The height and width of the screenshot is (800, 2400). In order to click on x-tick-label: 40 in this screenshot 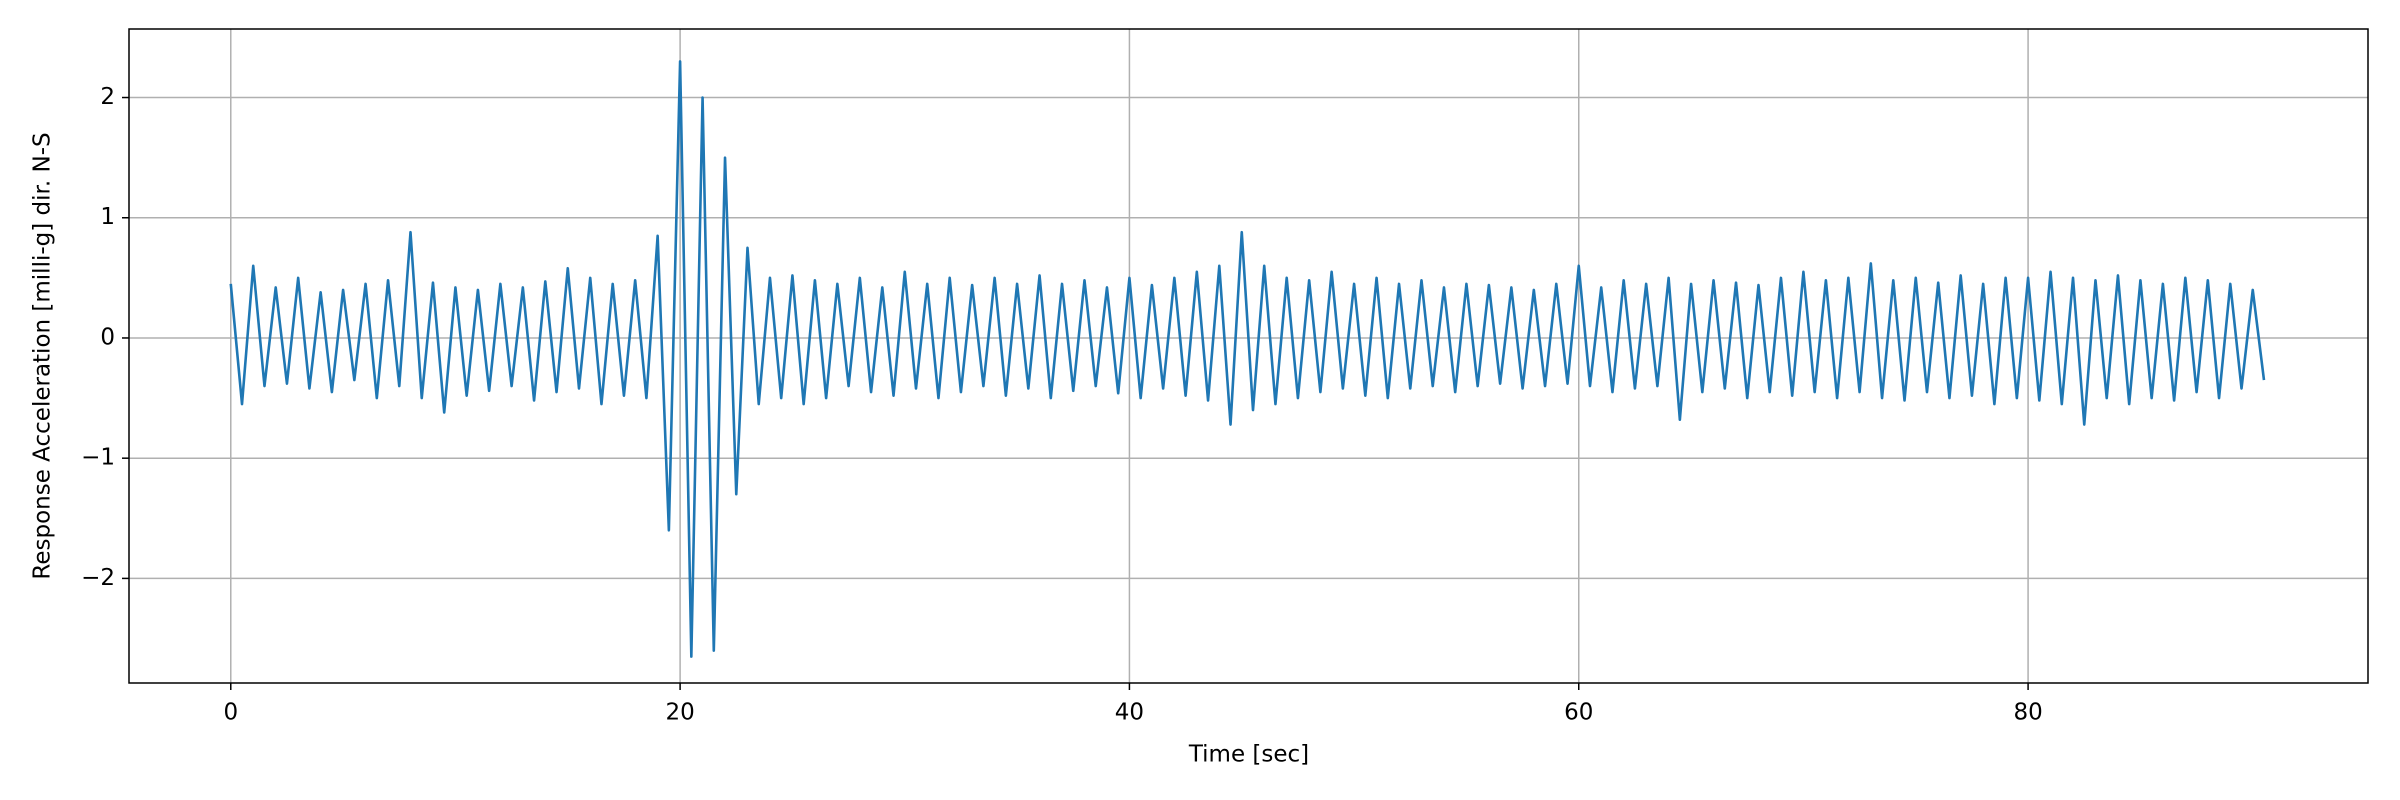, I will do `click(1129, 713)`.